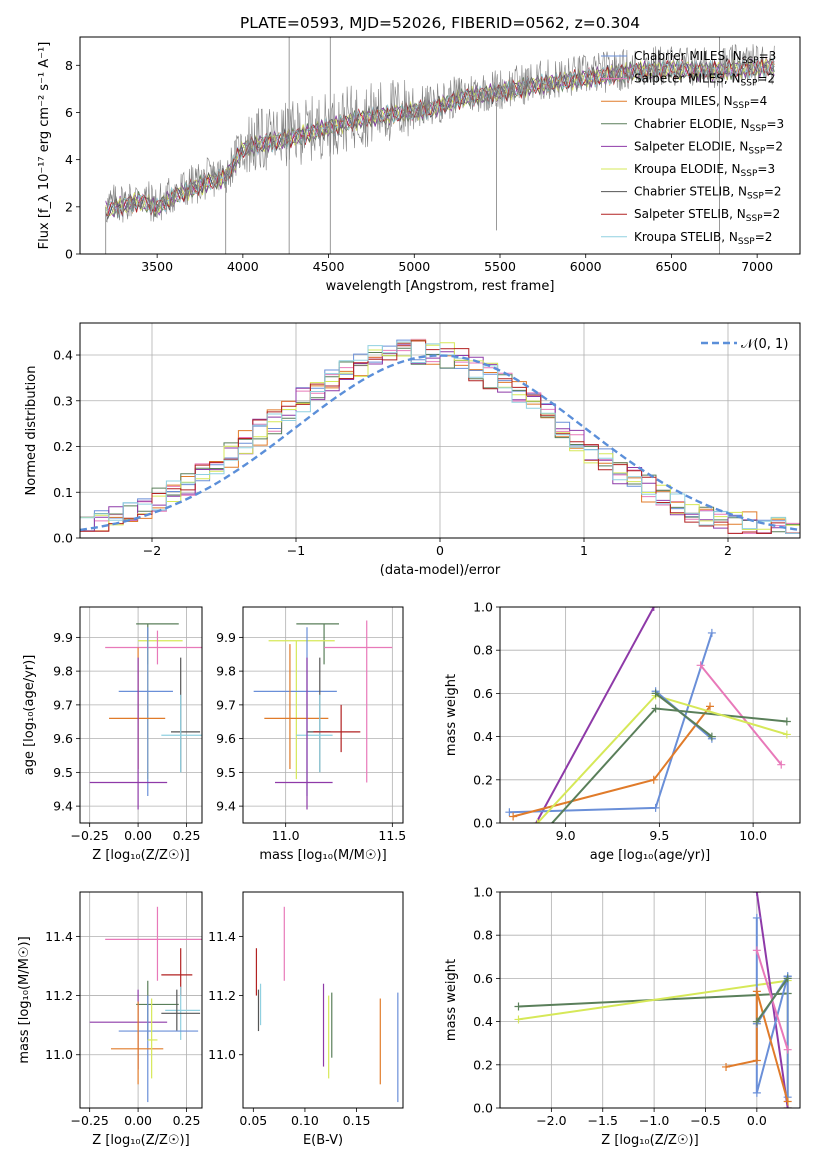 This screenshot has height=1170, width=819. I want to click on legend-entry: Chabrier STELIB, NSSP=2, so click(708, 193).